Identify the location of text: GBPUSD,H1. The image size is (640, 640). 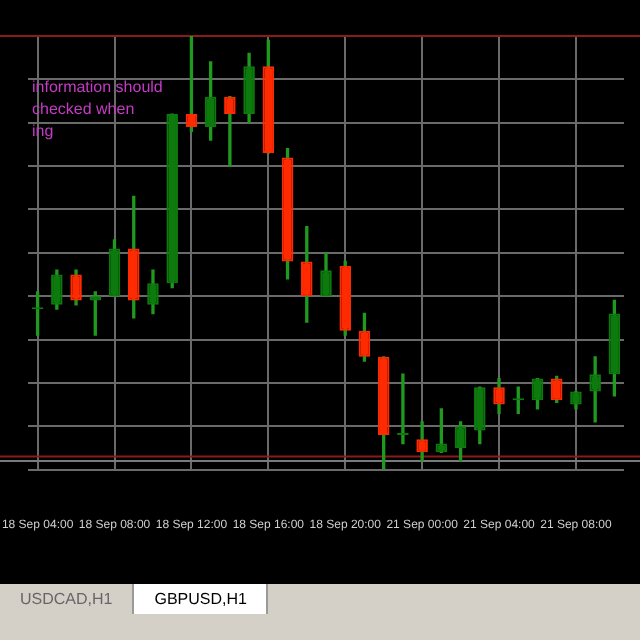
(201, 599).